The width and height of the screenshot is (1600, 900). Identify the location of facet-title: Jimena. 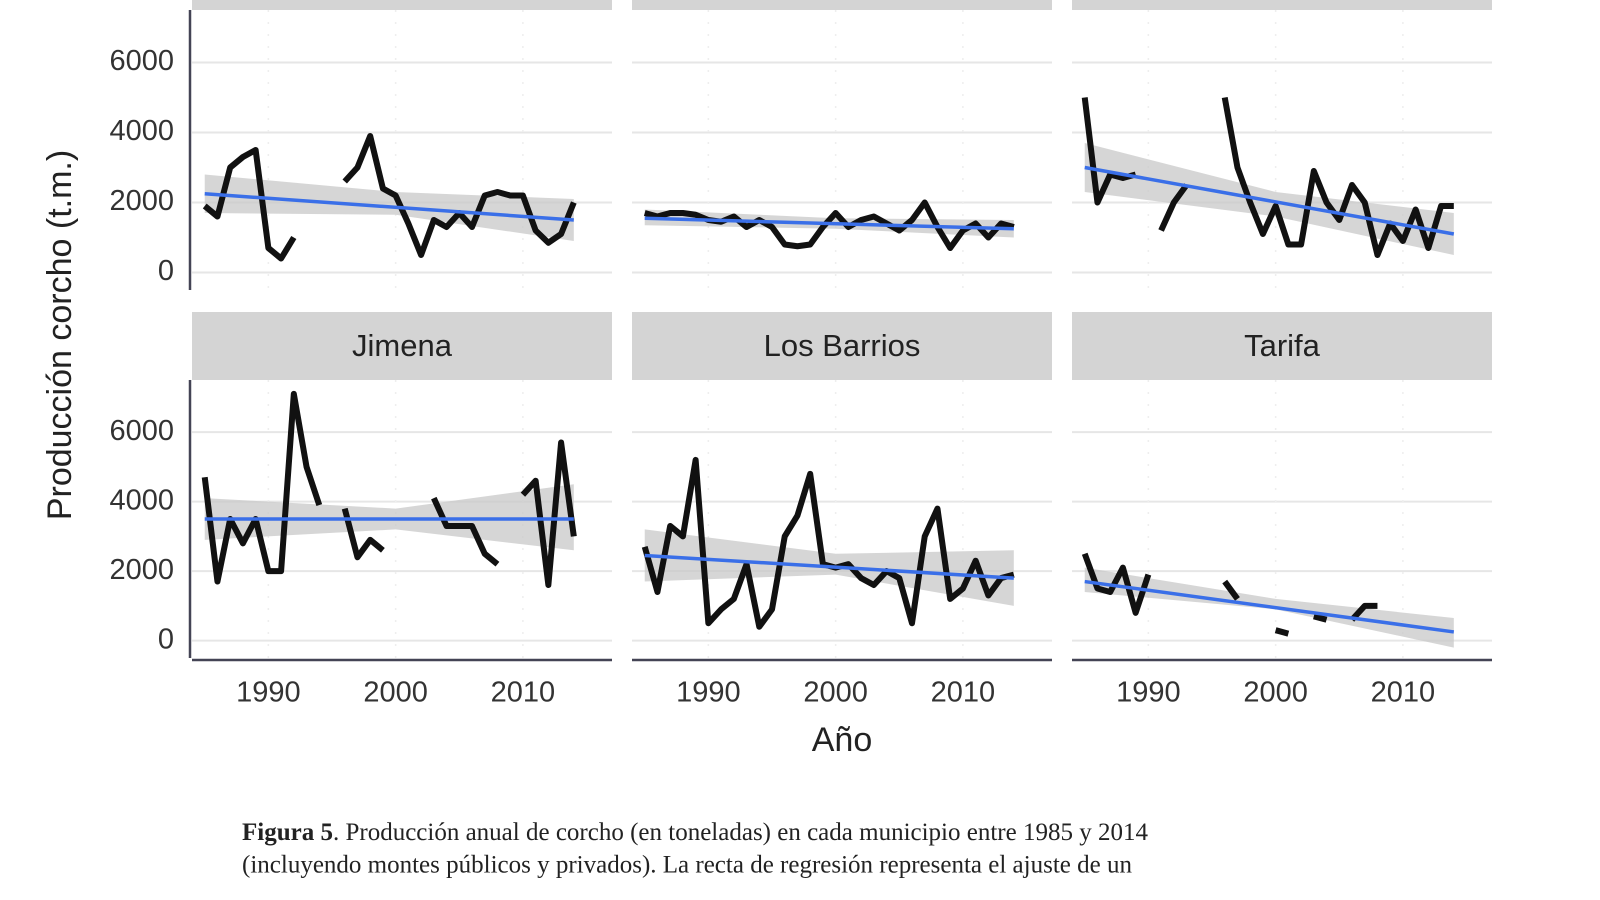
(402, 345).